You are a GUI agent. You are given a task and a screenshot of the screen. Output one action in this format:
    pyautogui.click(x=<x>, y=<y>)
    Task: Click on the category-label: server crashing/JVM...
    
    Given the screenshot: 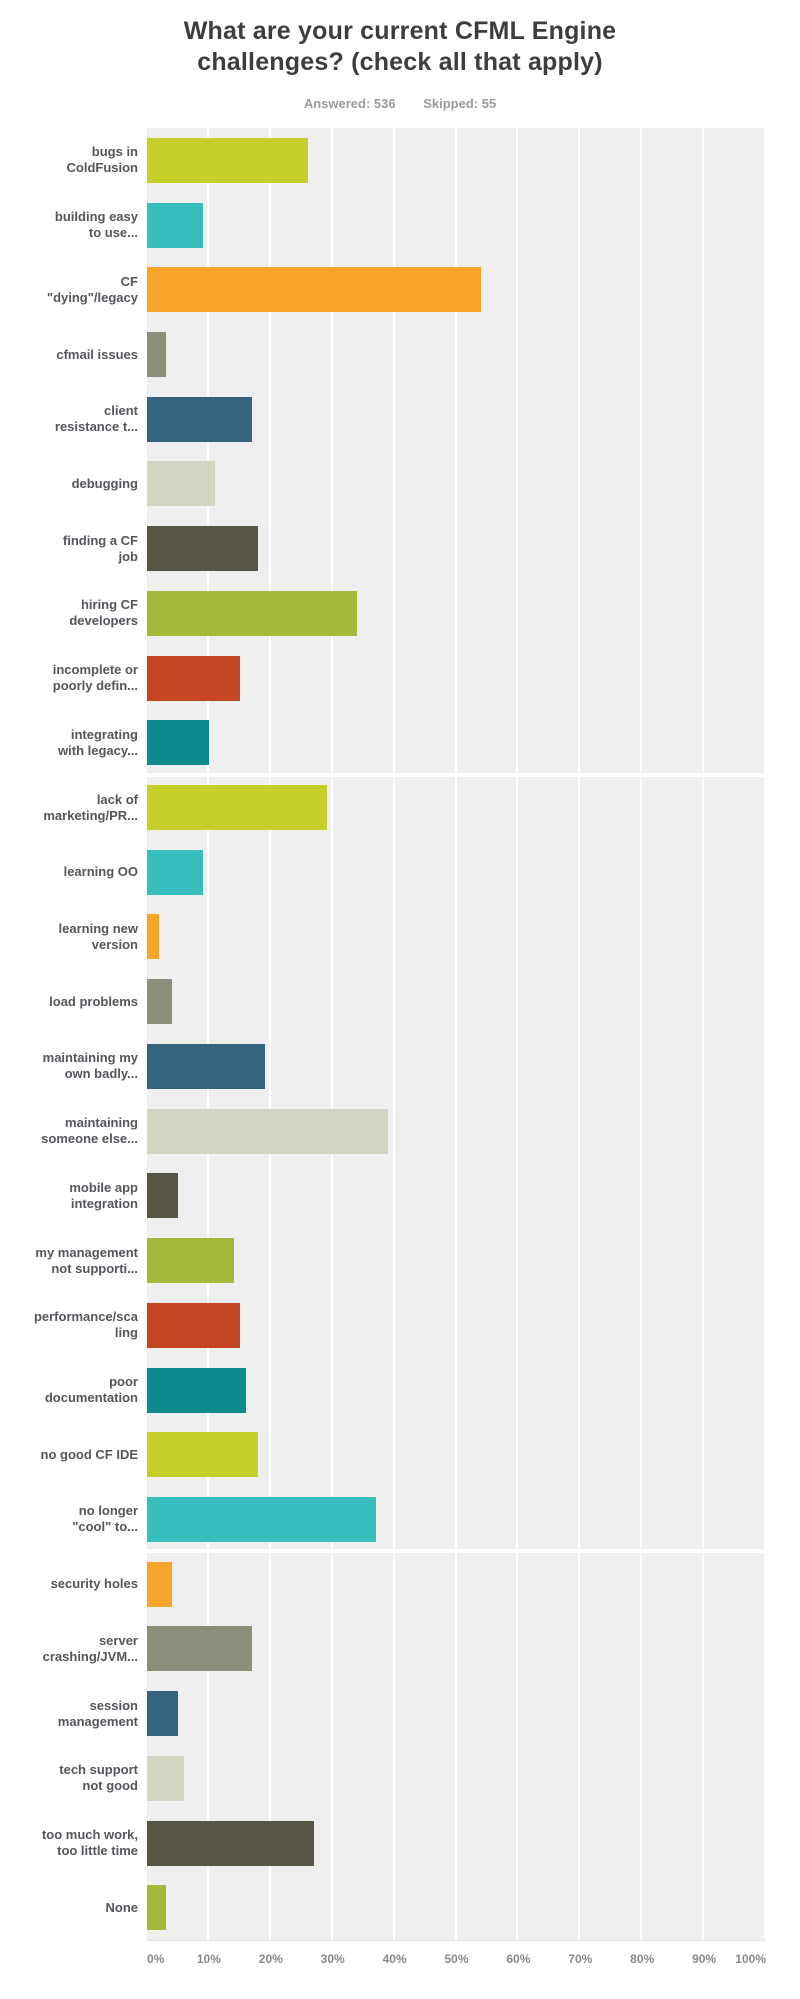 What is the action you would take?
    pyautogui.click(x=90, y=1648)
    